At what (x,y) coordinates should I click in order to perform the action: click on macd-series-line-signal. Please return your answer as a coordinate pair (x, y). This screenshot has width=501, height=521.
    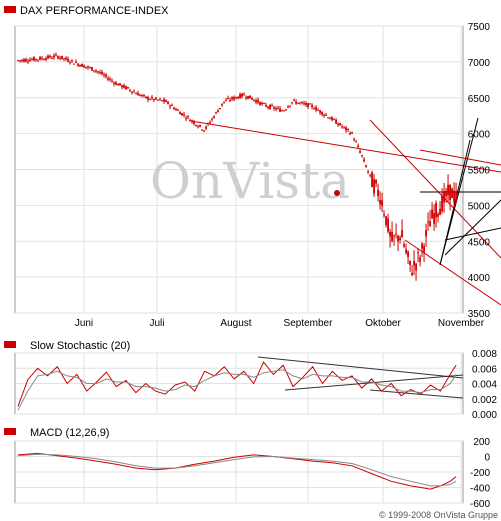
    Looking at the image, I should click on (237, 470).